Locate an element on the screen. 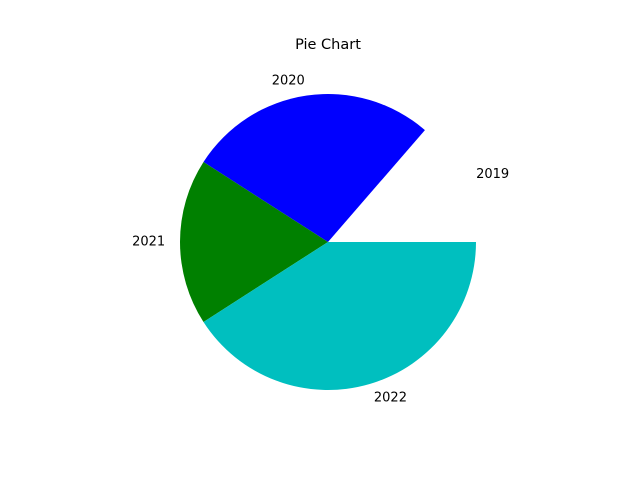  pie-slice-2020 is located at coordinates (314, 167).